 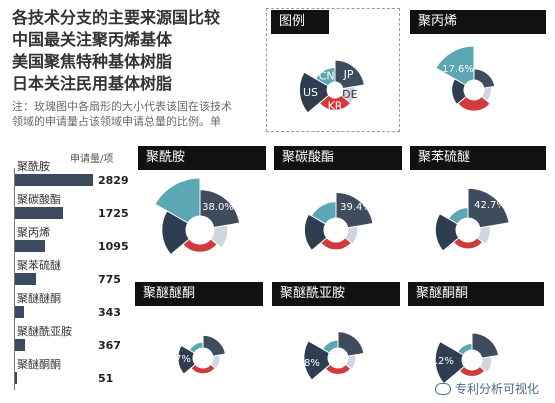 What do you see at coordinates (113, 180) in the screenshot?
I see `bar-value-label: 2829` at bounding box center [113, 180].